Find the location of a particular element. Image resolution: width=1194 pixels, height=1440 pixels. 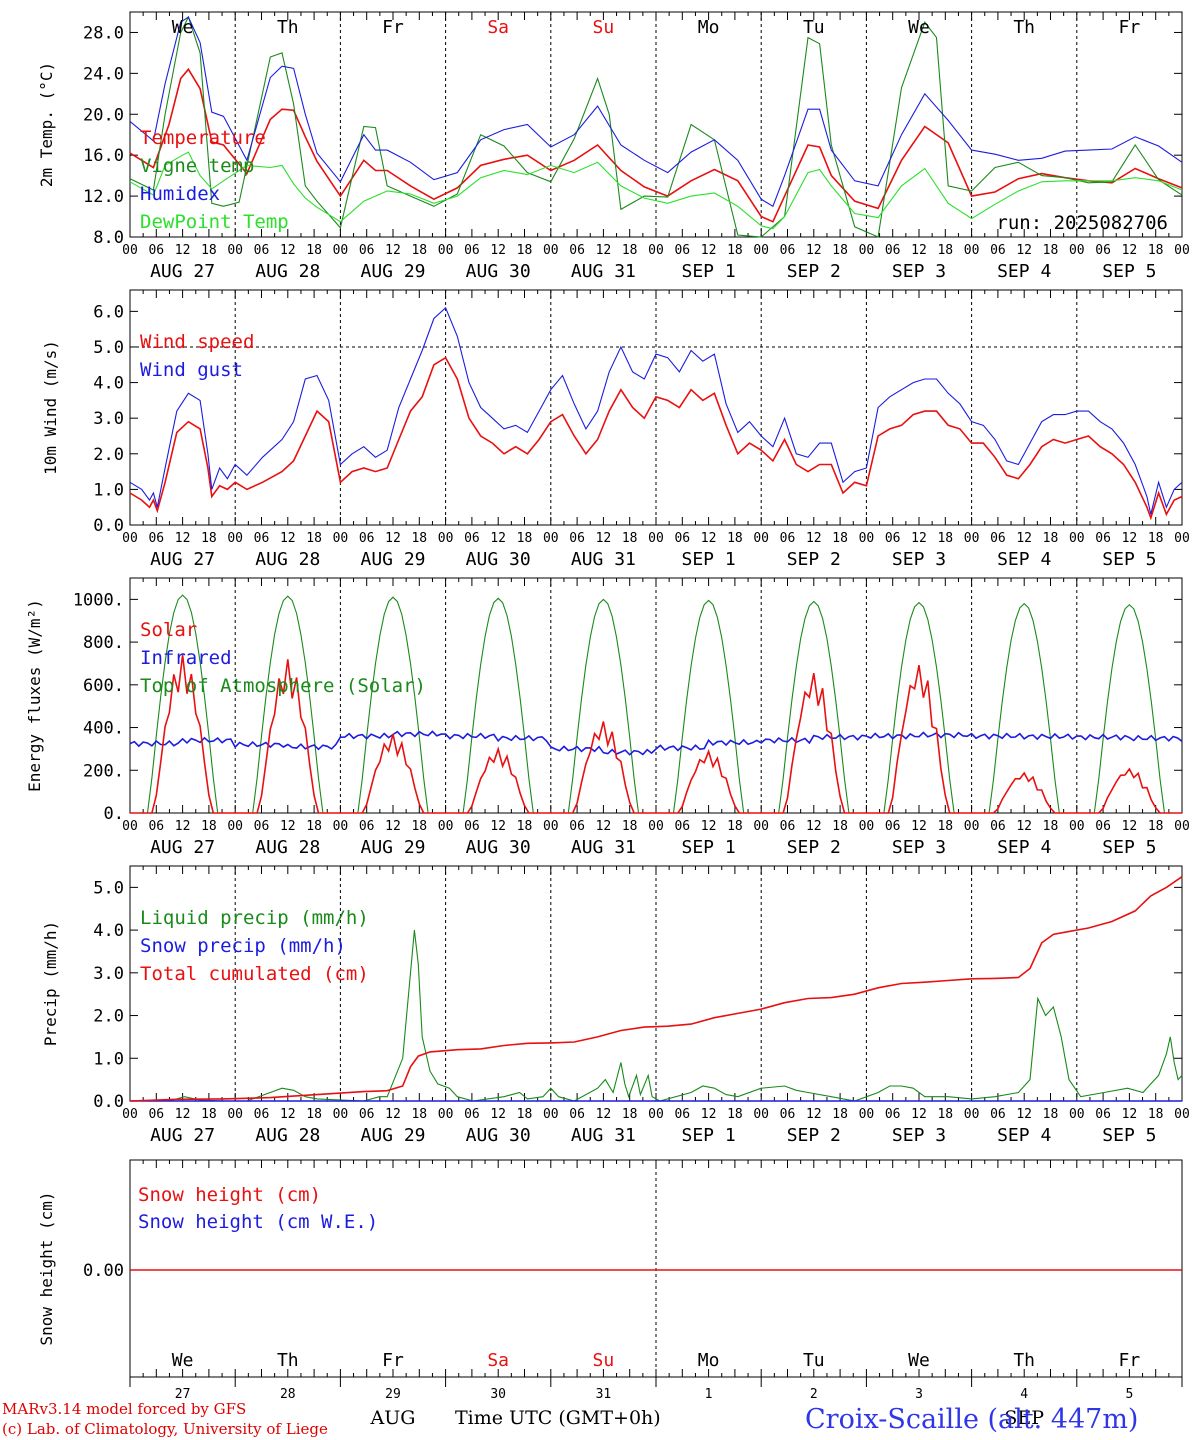

day-number-label: 31 is located at coordinates (604, 1394).